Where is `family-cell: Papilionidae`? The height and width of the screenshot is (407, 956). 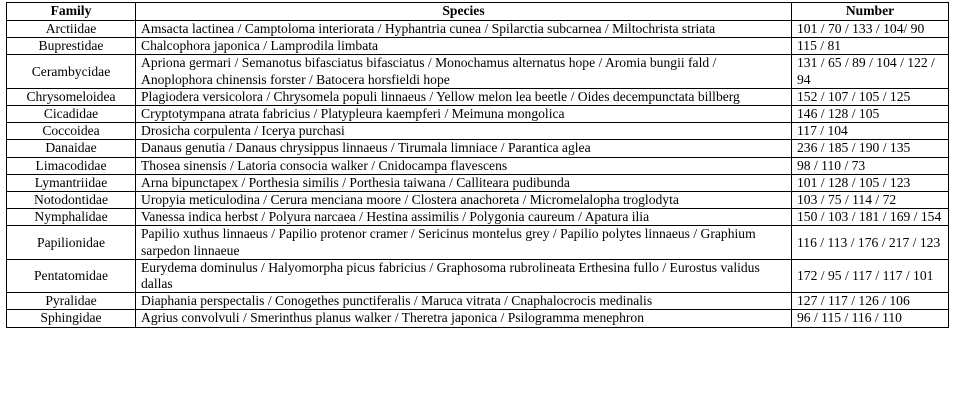
family-cell: Papilionidae is located at coordinates (71, 242).